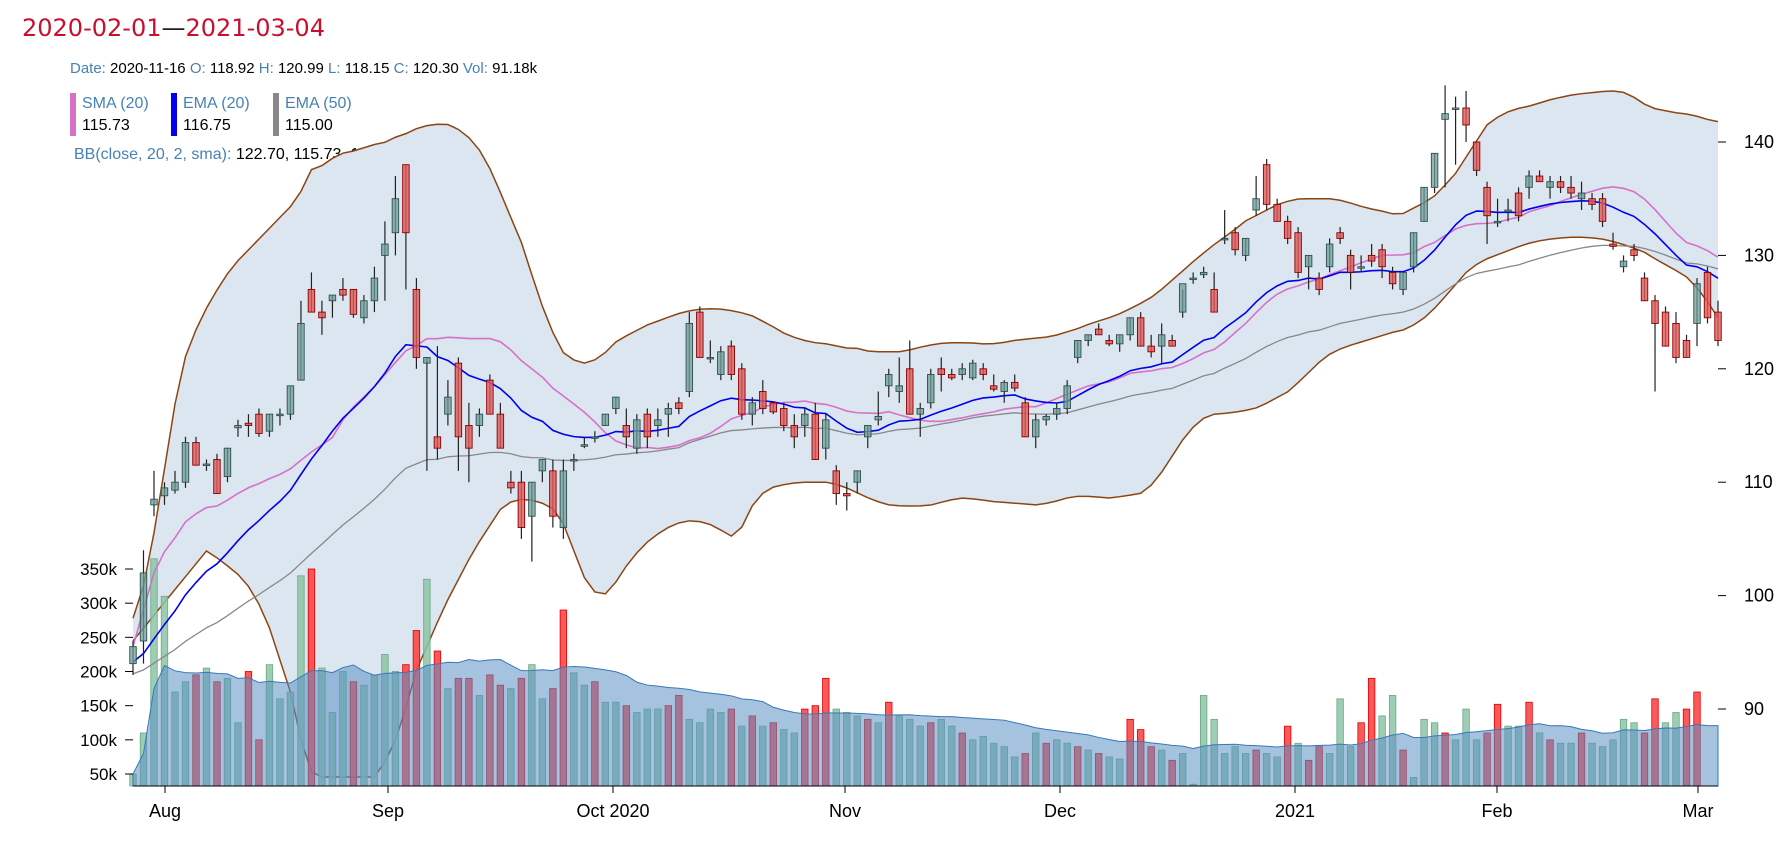 This screenshot has width=1791, height=848. Describe the element at coordinates (106, 125) in the screenshot. I see `legend-sma20-value: 115.73` at that location.